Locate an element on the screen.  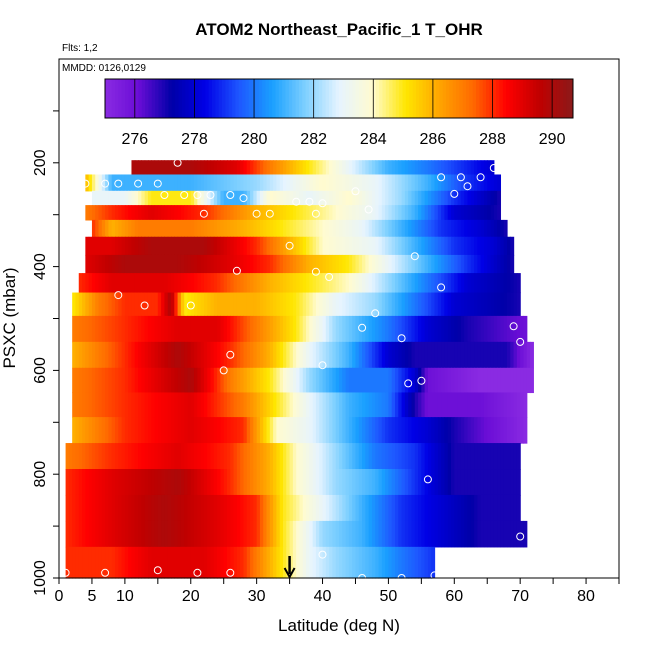
x-tick-label: 70 is located at coordinates (520, 596).